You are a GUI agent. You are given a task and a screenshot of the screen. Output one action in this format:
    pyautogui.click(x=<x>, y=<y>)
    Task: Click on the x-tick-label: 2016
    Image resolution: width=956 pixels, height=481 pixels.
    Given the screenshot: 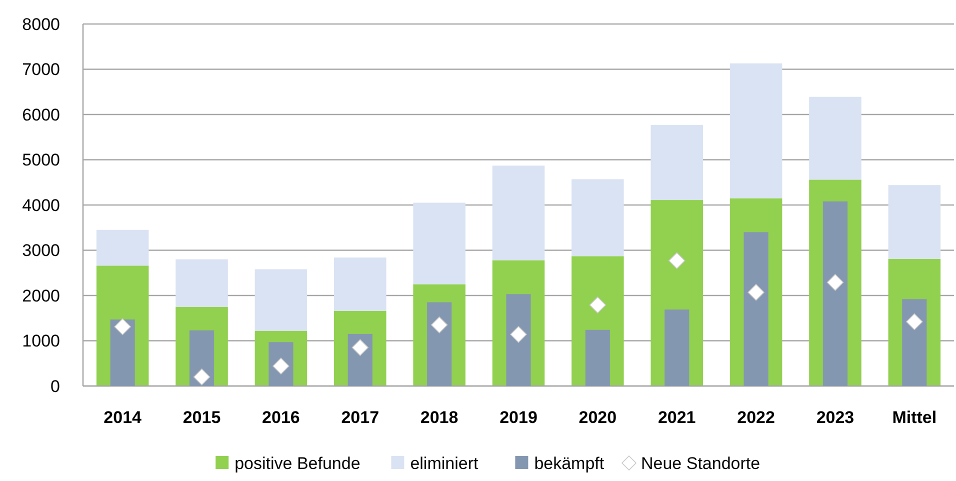 What is the action you would take?
    pyautogui.click(x=281, y=417)
    